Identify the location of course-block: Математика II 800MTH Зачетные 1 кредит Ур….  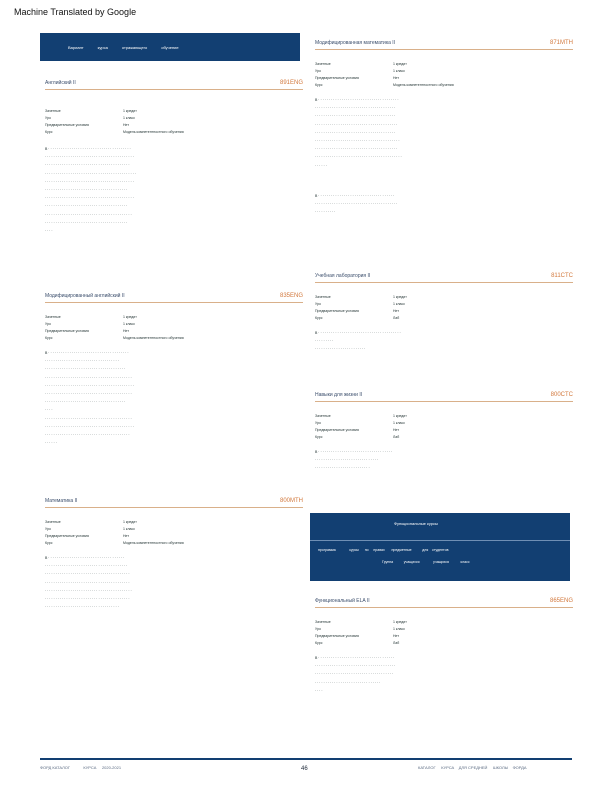
(174, 554).